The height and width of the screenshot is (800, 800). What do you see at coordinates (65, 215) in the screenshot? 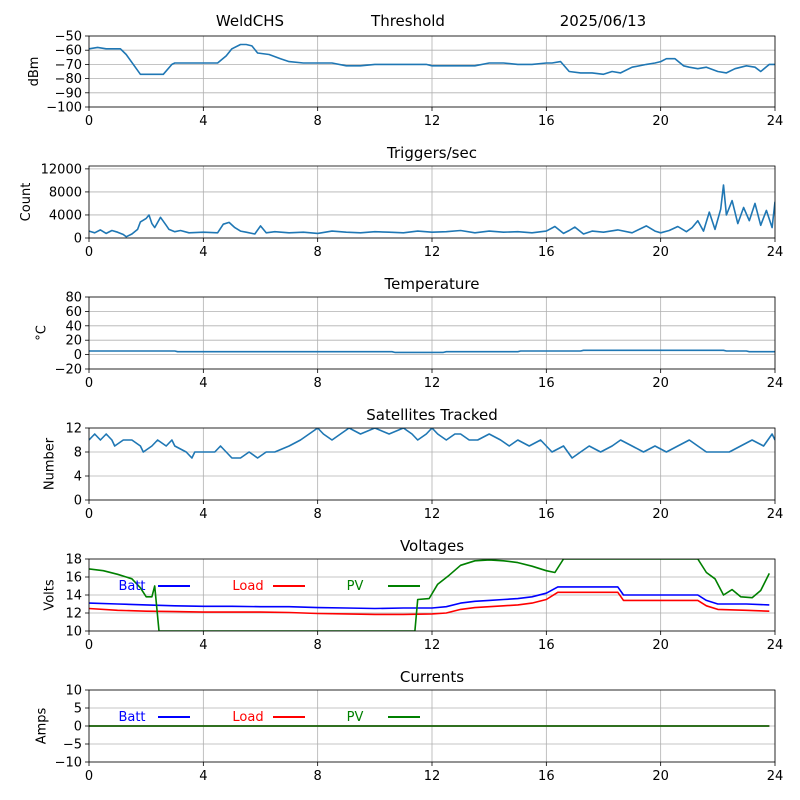
I see `y-tick-label: 4000` at bounding box center [65, 215].